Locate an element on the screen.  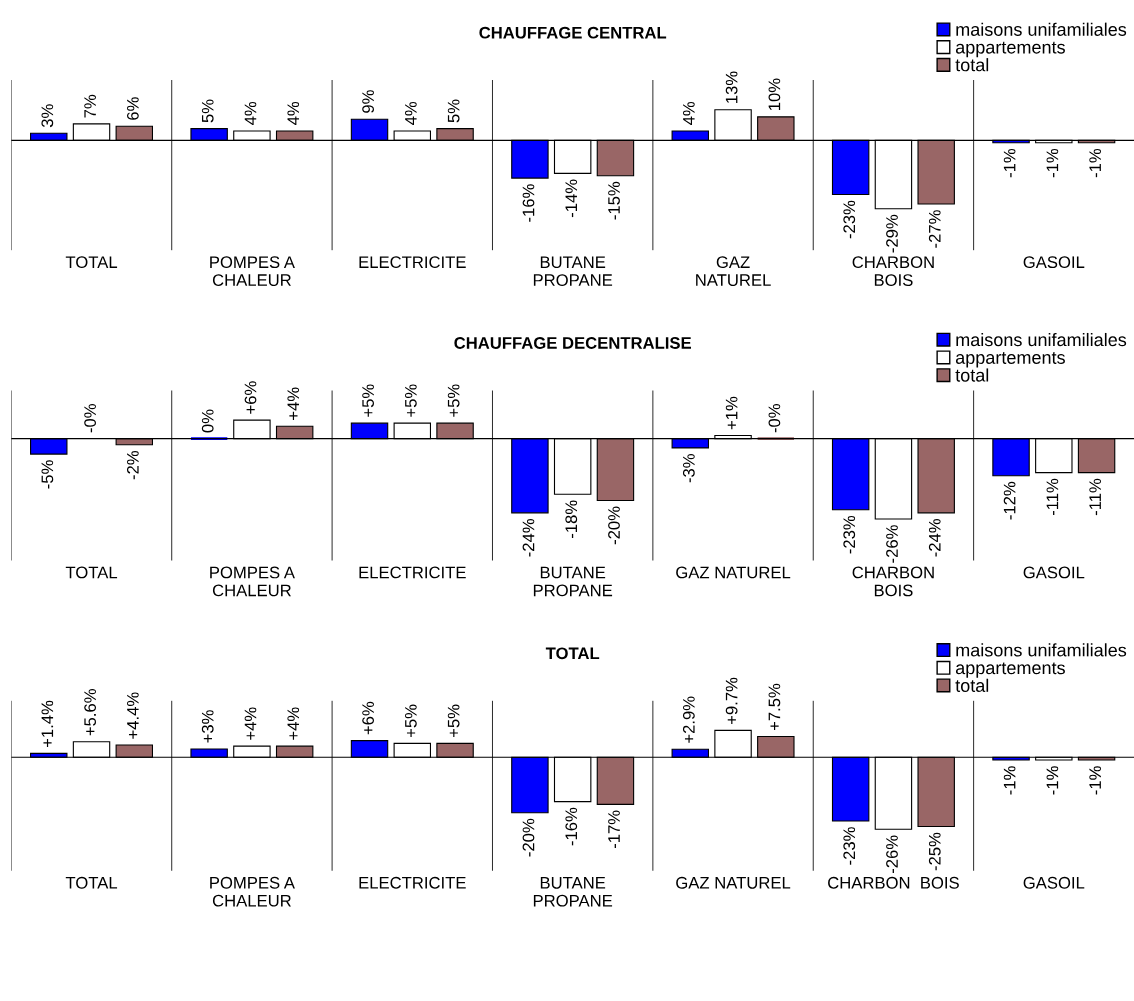
data-label: 13% is located at coordinates (731, 87).